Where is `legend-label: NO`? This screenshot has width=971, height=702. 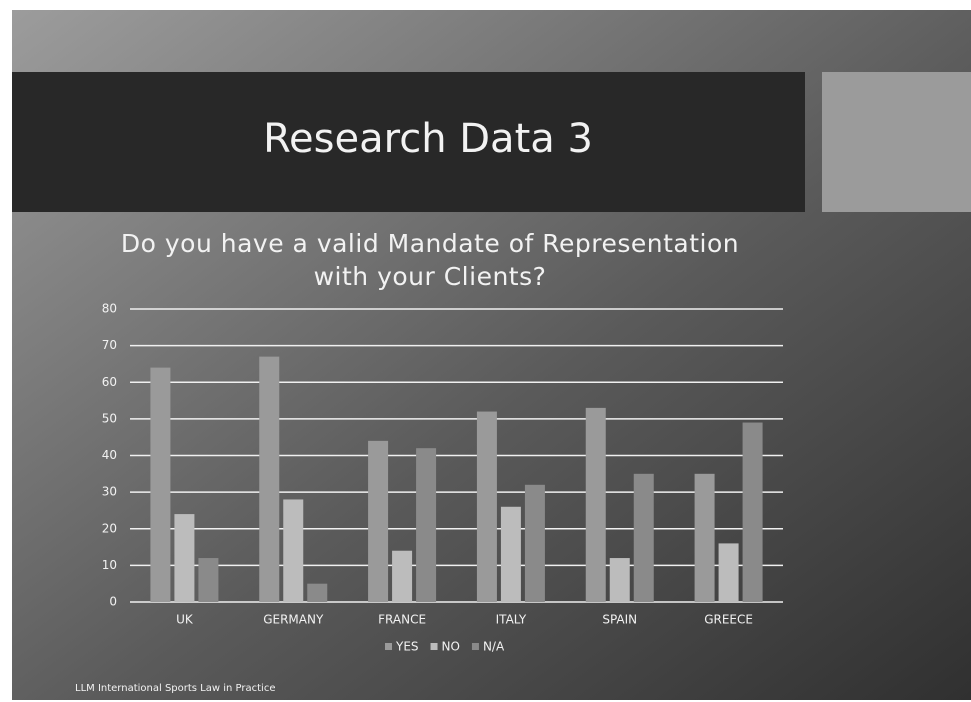
legend-label: NO is located at coordinates (451, 647).